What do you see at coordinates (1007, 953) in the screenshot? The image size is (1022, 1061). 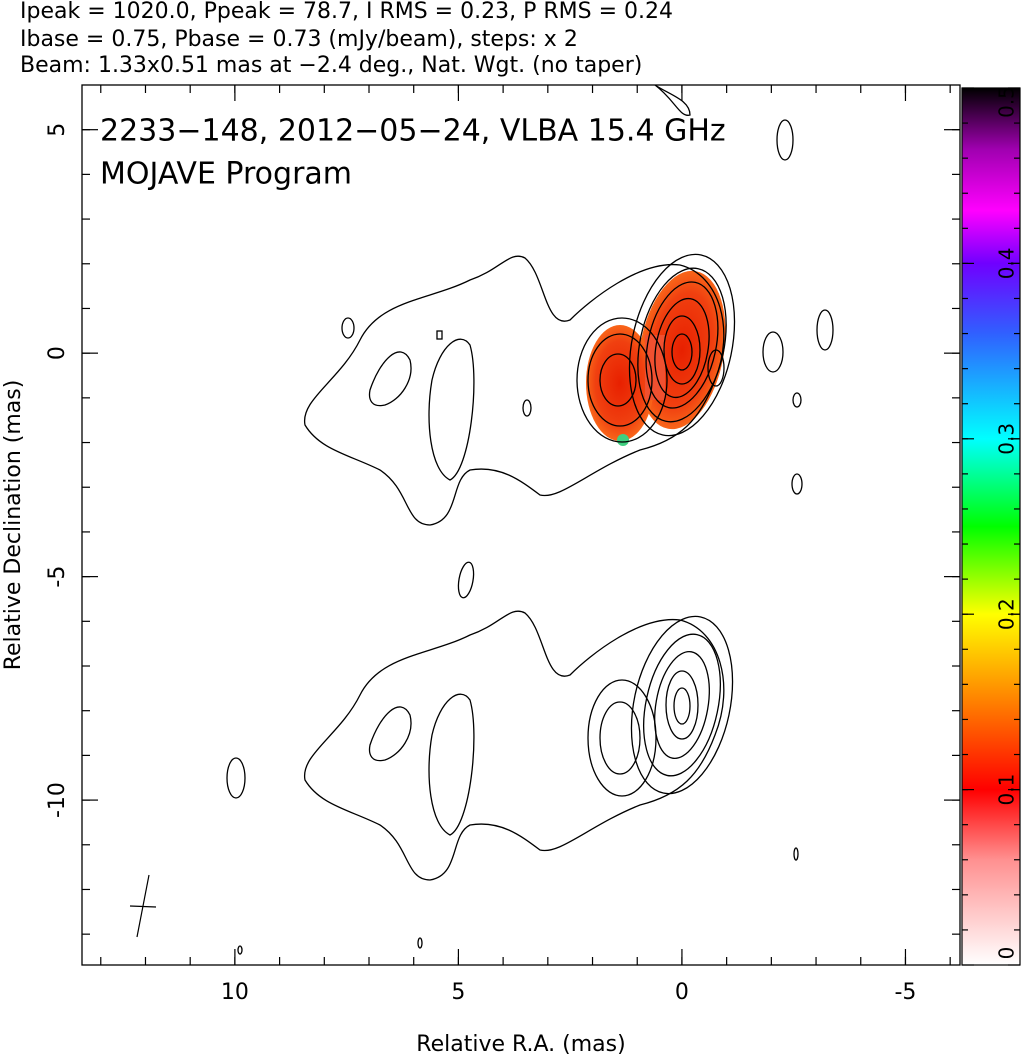 I see `colorbar-tick-label: 0` at bounding box center [1007, 953].